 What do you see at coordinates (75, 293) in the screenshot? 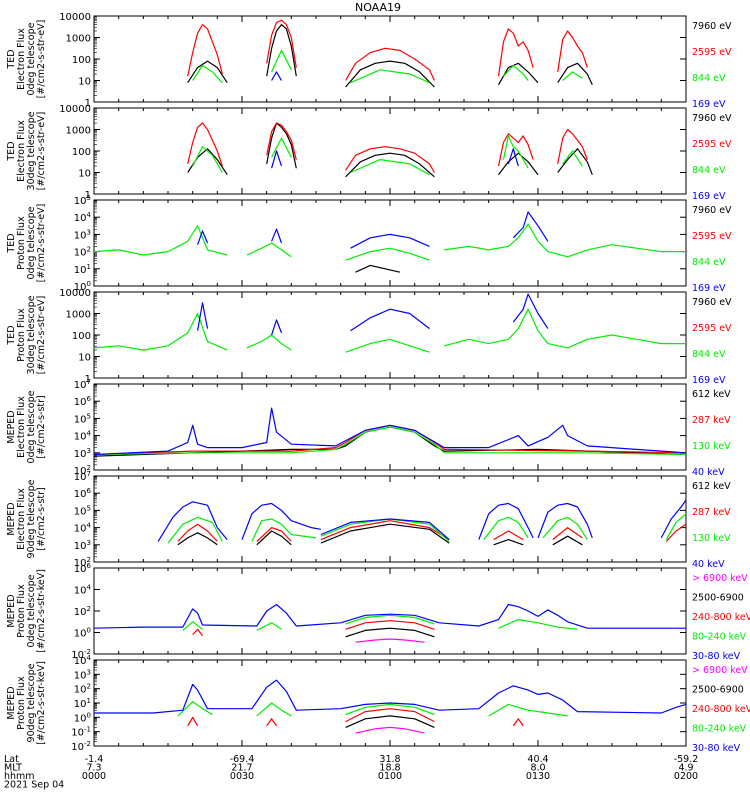
I see `y-tick-label: 10000` at bounding box center [75, 293].